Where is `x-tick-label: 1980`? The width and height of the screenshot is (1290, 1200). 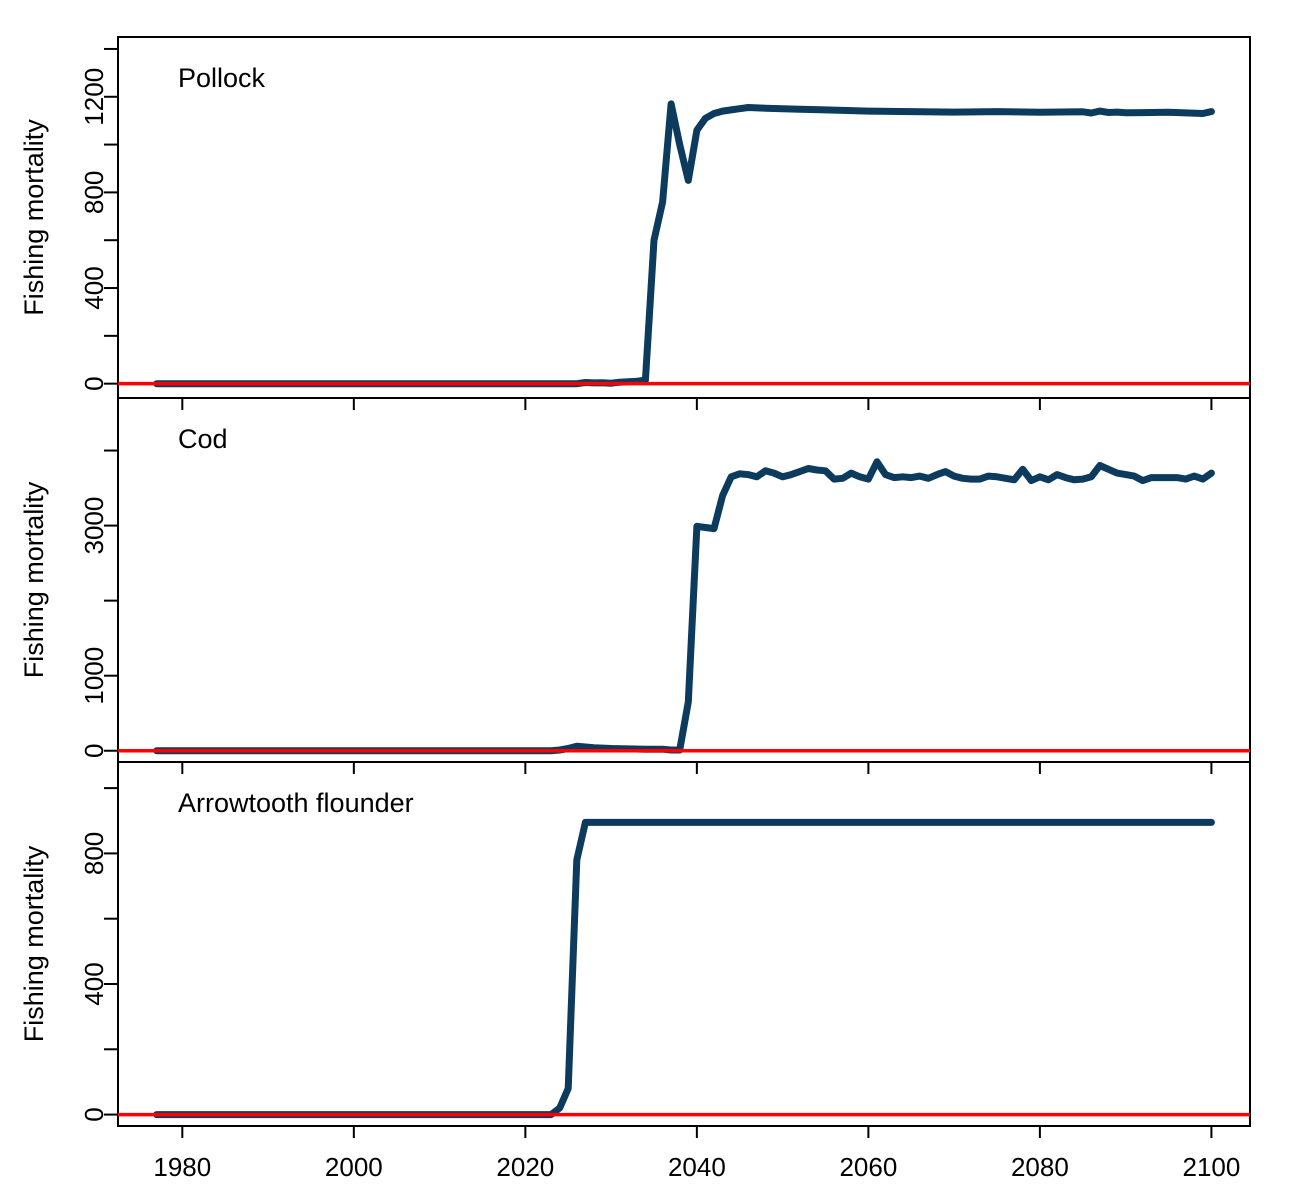
x-tick-label: 1980 is located at coordinates (182, 1167).